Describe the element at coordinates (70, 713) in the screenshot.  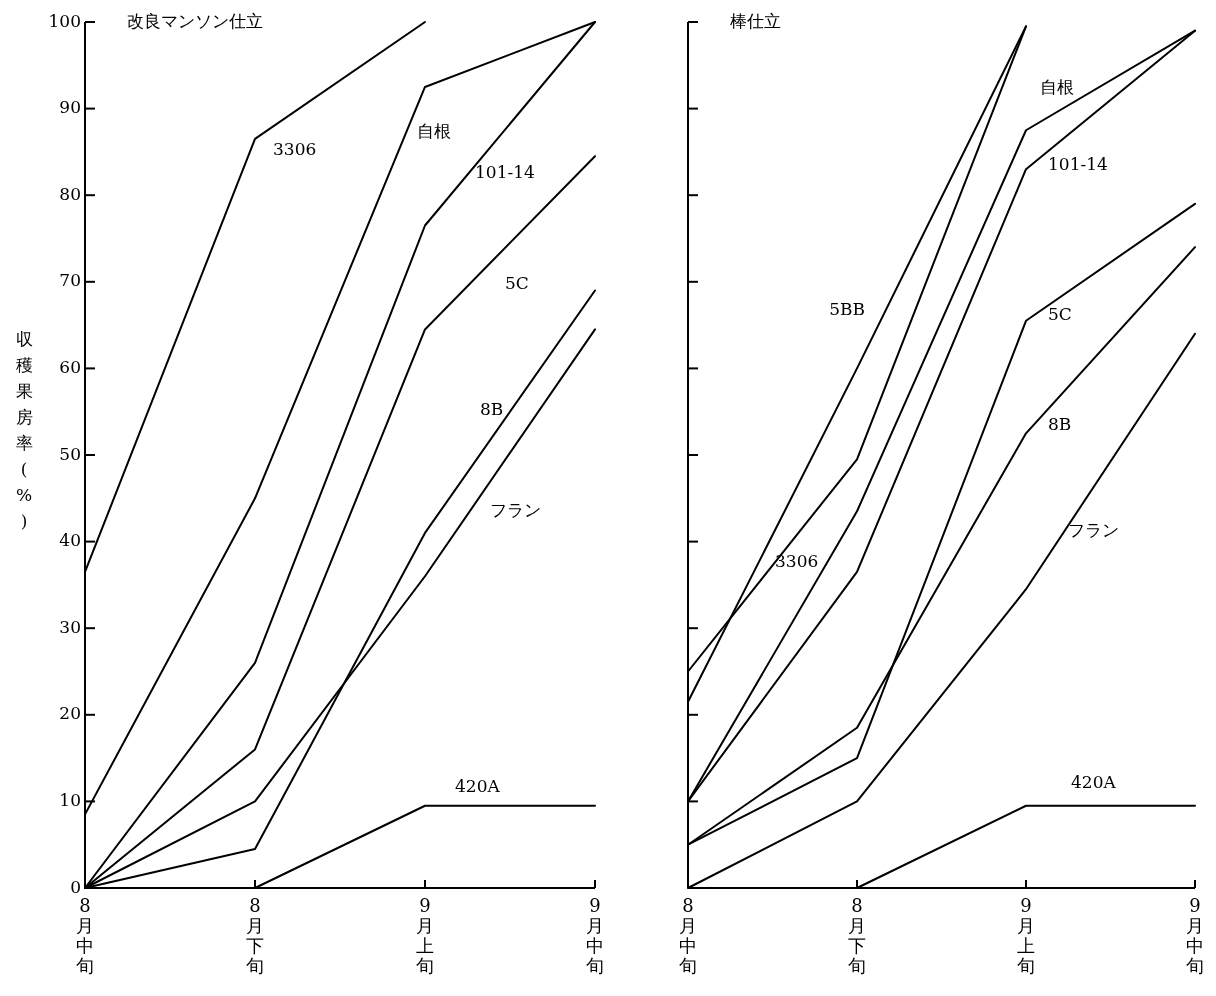
I see `y-tick-label: 20` at that location.